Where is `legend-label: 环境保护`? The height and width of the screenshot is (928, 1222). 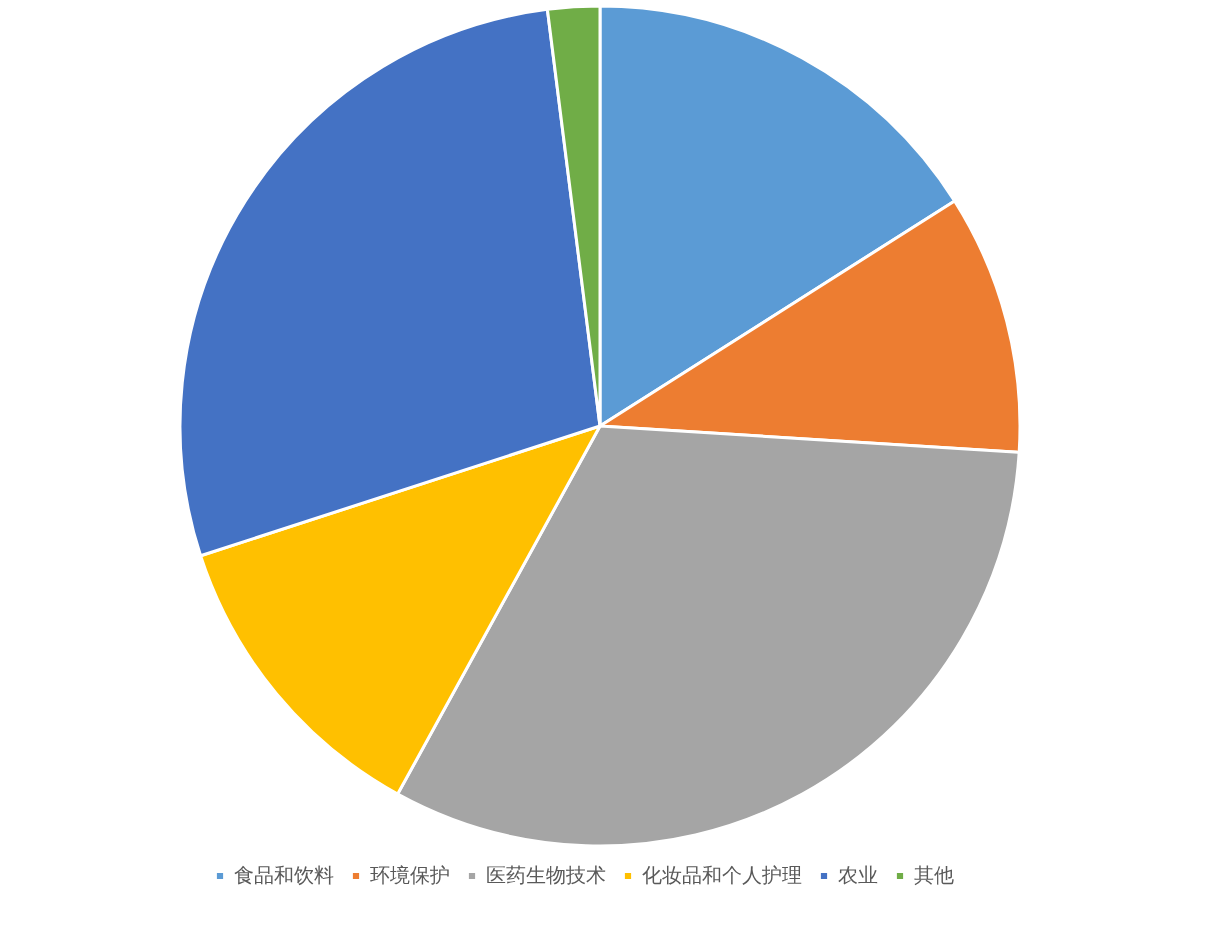 legend-label: 环境保护 is located at coordinates (410, 875).